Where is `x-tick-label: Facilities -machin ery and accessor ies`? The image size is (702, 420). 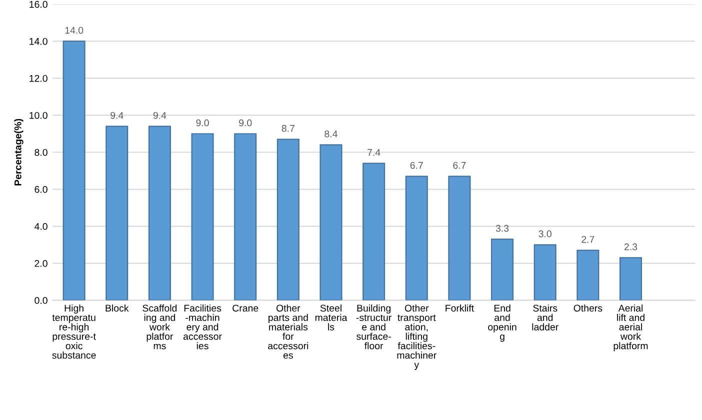
x-tick-label: Facilities -machin ery and accessor ies is located at coordinates (202, 327).